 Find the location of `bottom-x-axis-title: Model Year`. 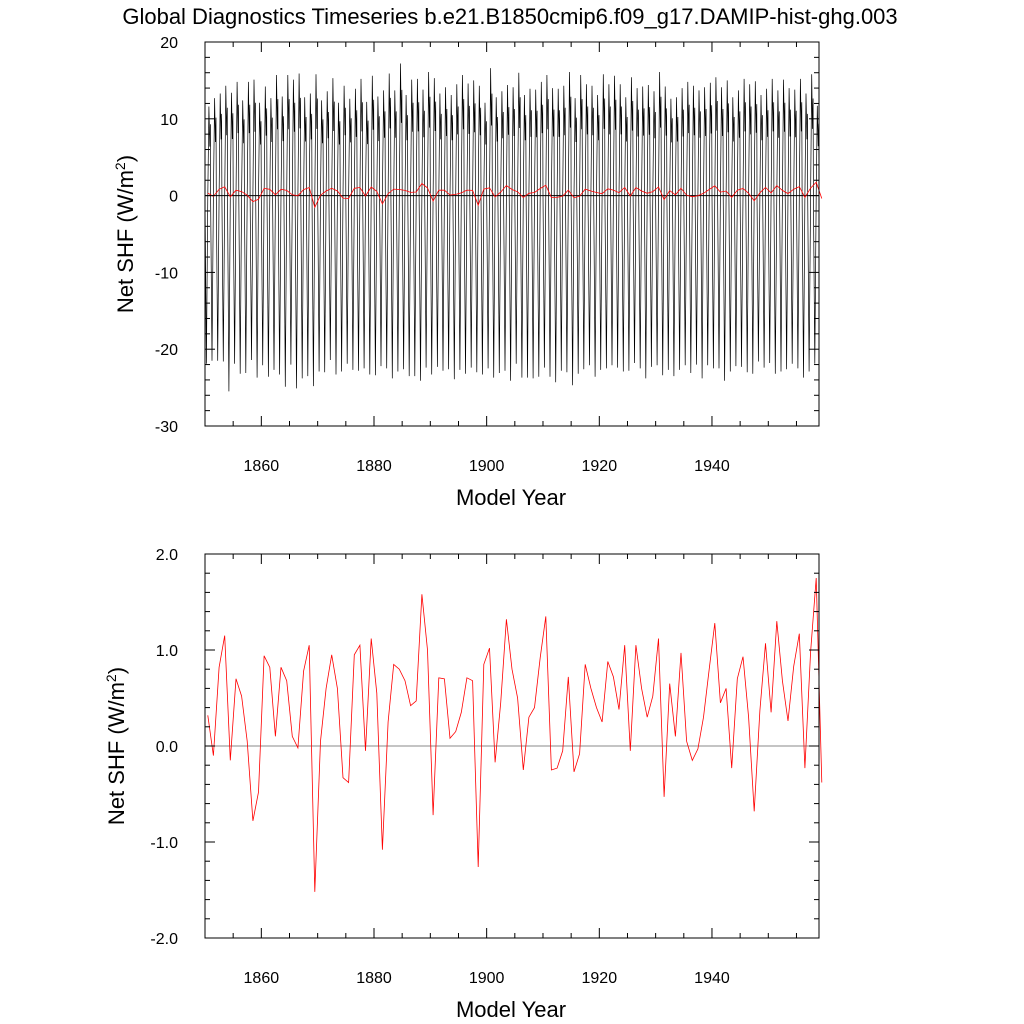

bottom-x-axis-title: Model Year is located at coordinates (511, 1009).